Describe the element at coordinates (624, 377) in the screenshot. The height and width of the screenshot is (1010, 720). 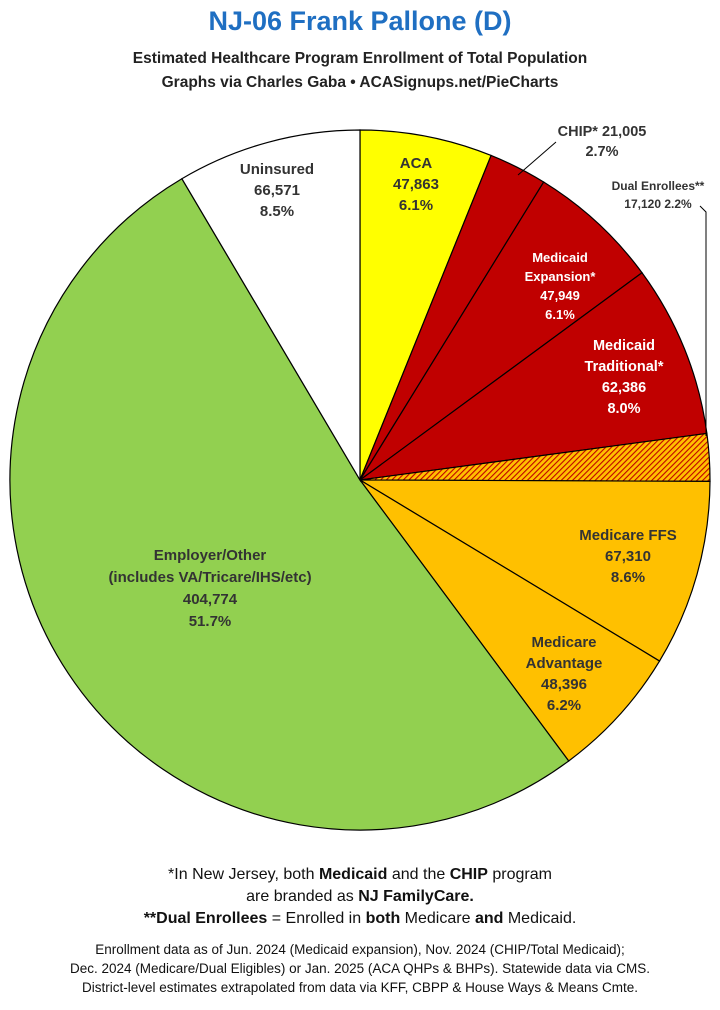
I see `slice-label-medicaid-traditional: Medicaid Traditional* 62,386 8.0%` at that location.